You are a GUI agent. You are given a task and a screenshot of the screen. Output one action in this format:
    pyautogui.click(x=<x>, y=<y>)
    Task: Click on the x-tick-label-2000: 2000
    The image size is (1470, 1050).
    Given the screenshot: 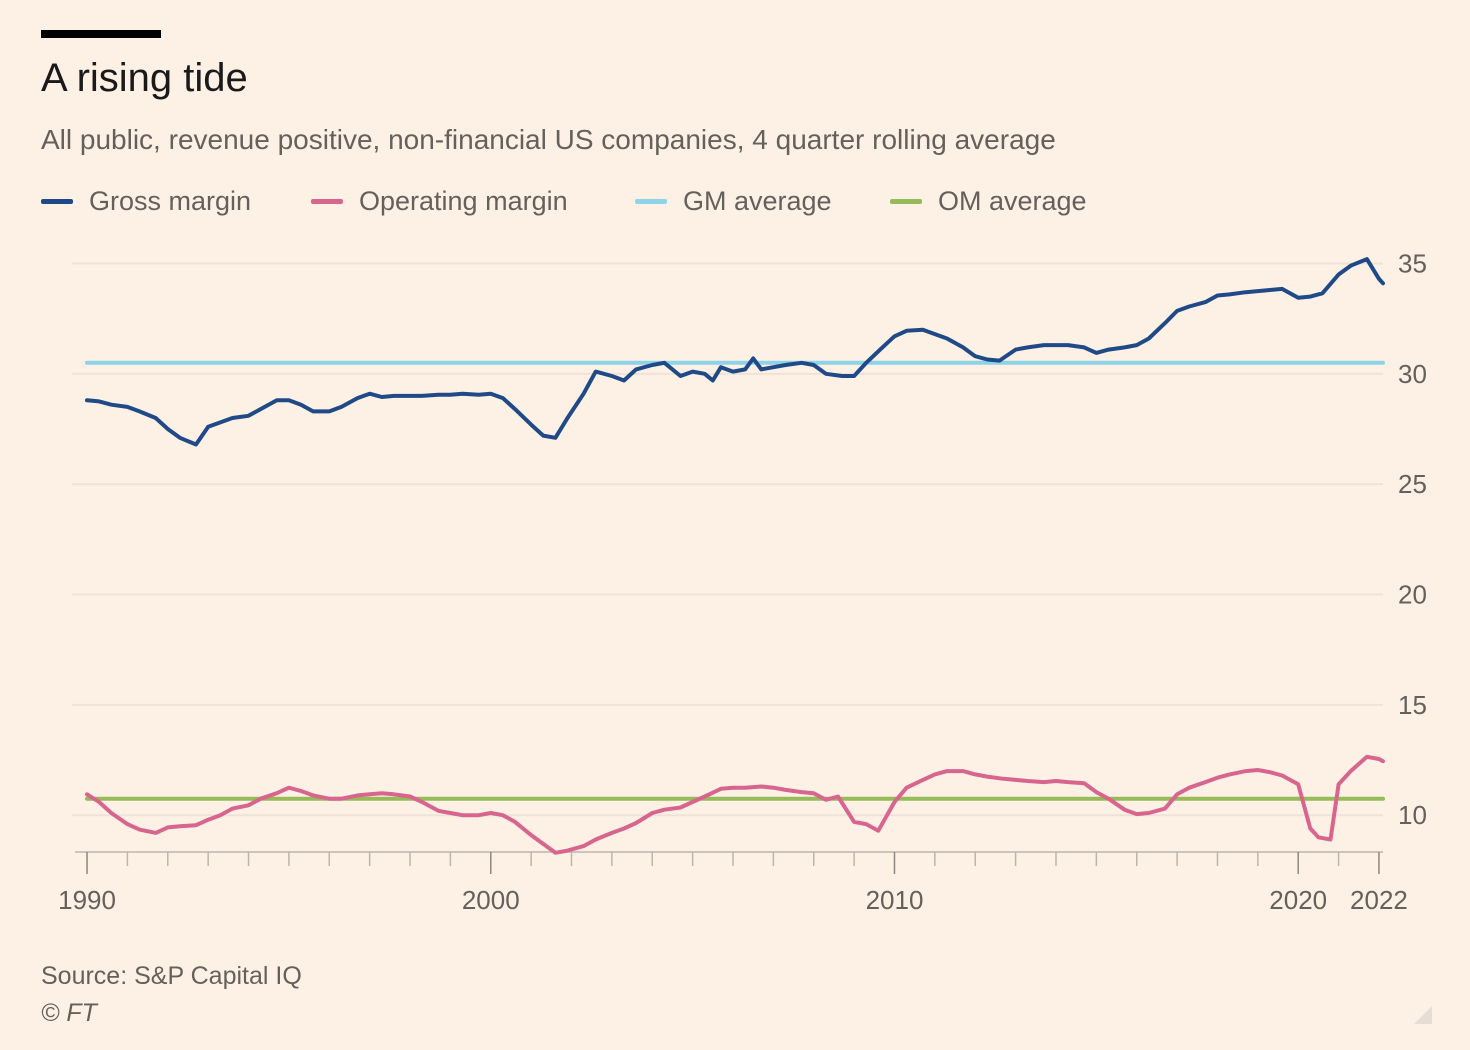 What is the action you would take?
    pyautogui.click(x=491, y=900)
    